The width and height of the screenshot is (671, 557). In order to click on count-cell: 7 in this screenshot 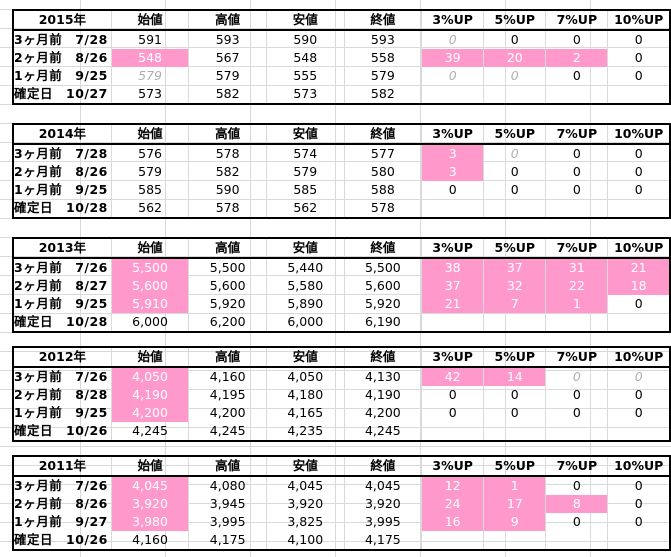, I will do `click(514, 304)`.